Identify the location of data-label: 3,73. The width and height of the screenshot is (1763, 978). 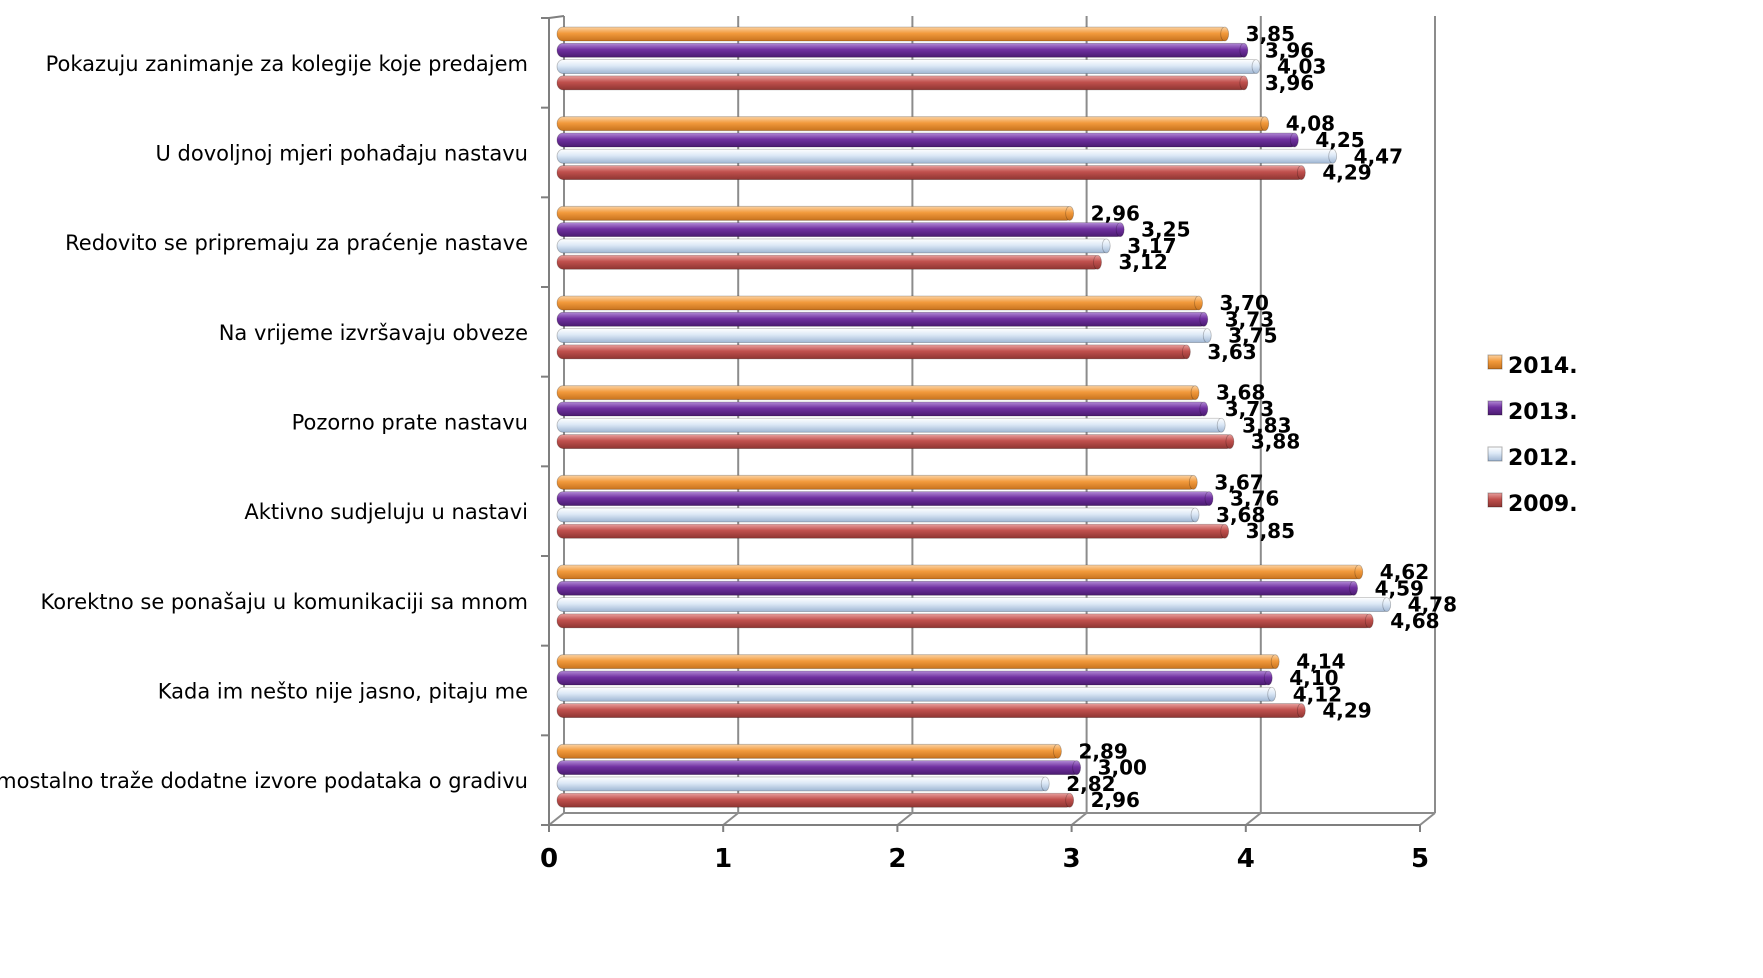
(1249, 319).